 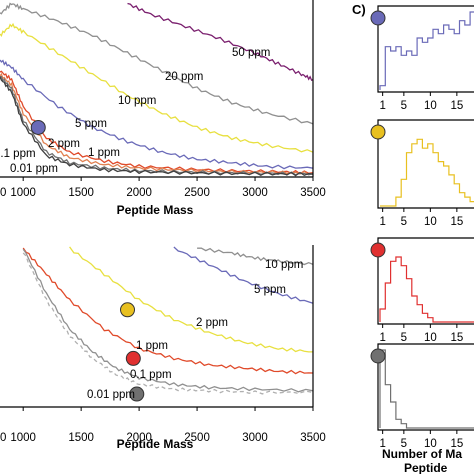 I want to click on panel-a-annotation-5-ppm: 5 ppm, so click(x=91, y=124).